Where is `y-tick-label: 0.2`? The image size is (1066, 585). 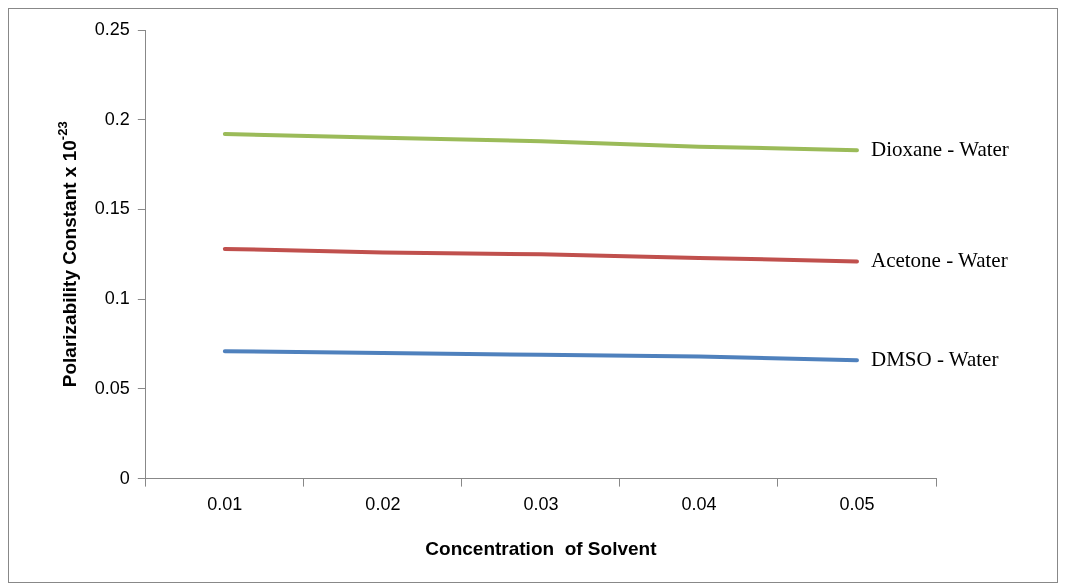 y-tick-label: 0.2 is located at coordinates (117, 118).